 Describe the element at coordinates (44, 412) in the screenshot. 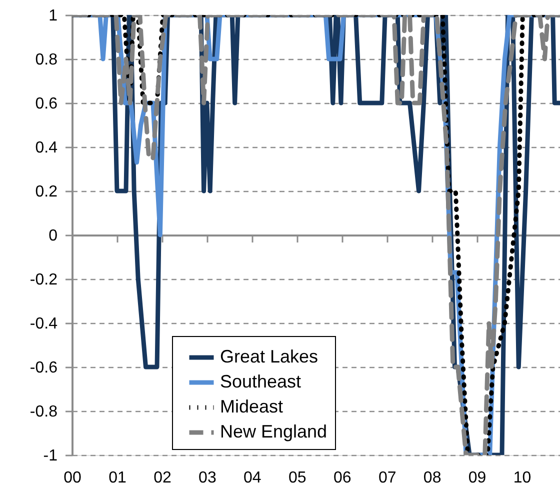

I see `y-tick-label: -0.8` at that location.